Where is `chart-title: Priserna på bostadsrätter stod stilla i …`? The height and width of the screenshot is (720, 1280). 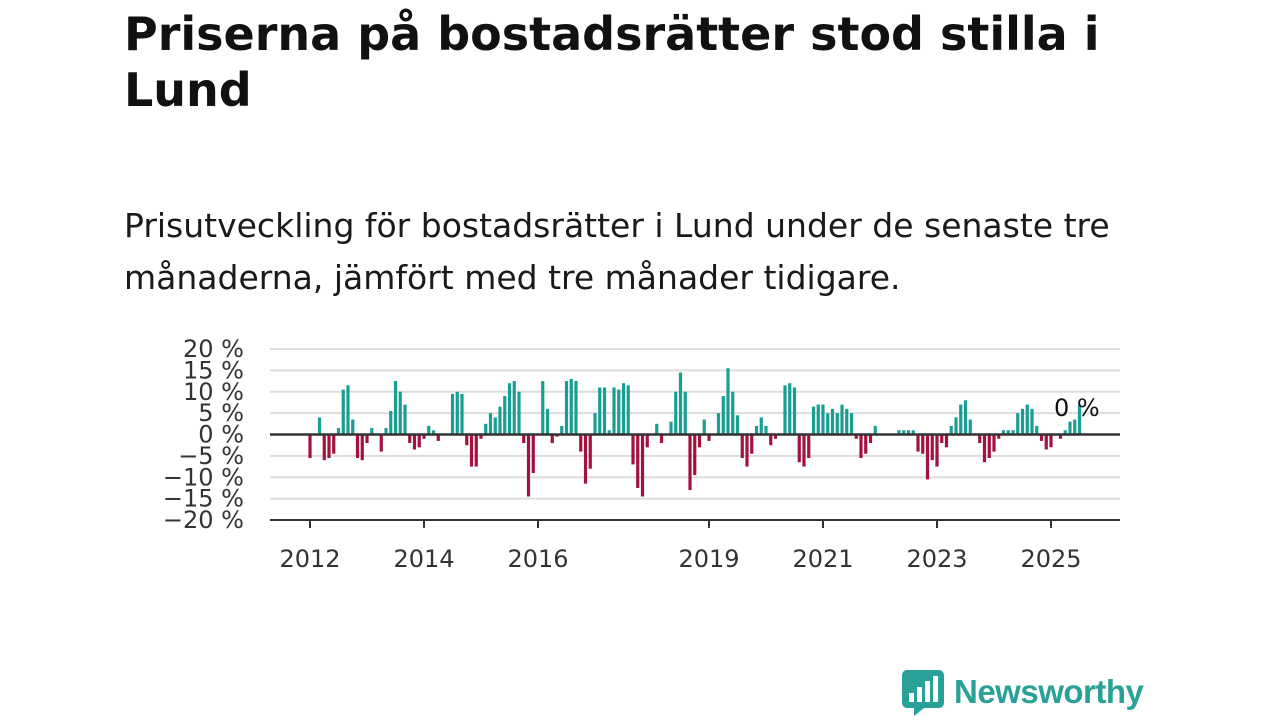
chart-title: Priserna på bostadsrätter stod stilla i … is located at coordinates (612, 62).